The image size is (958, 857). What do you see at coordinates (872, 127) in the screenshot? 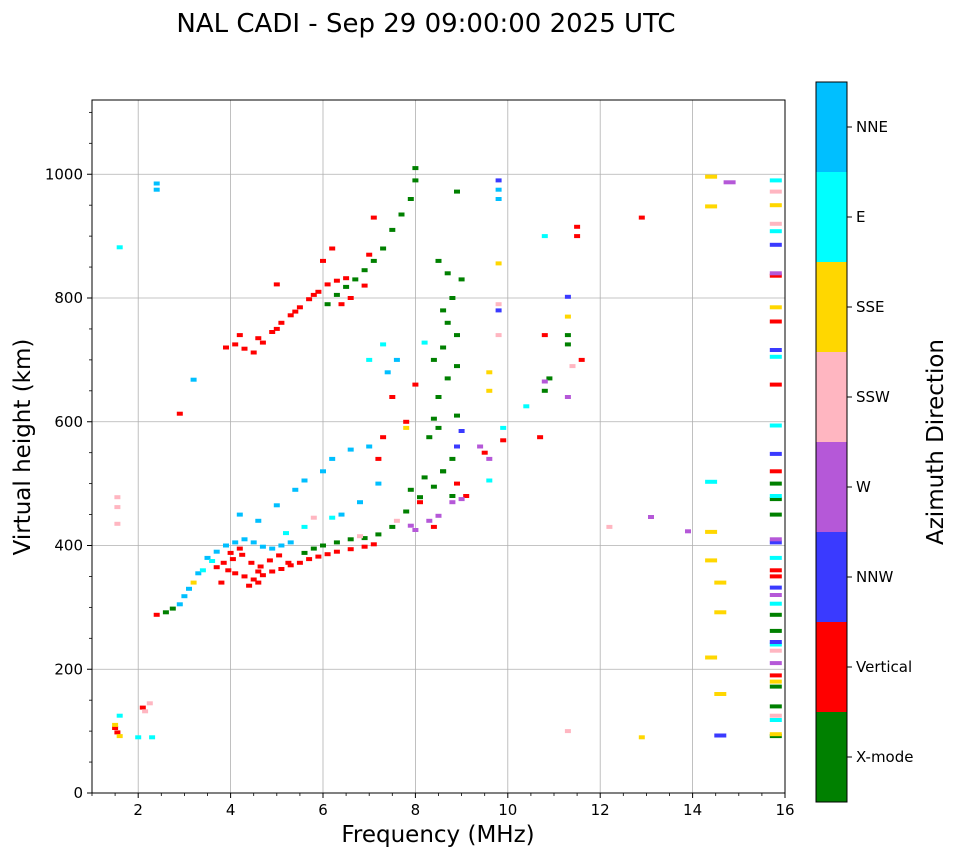
I see `colorbar-tick-label: NNE` at bounding box center [872, 127].